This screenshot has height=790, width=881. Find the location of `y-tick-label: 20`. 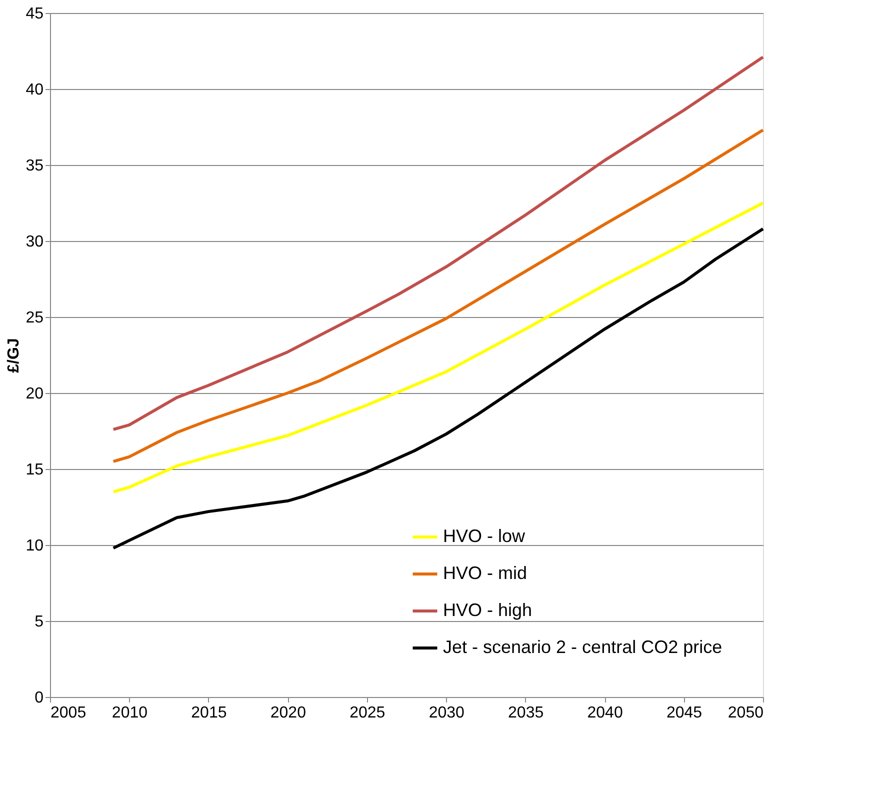

y-tick-label: 20 is located at coordinates (35, 394).